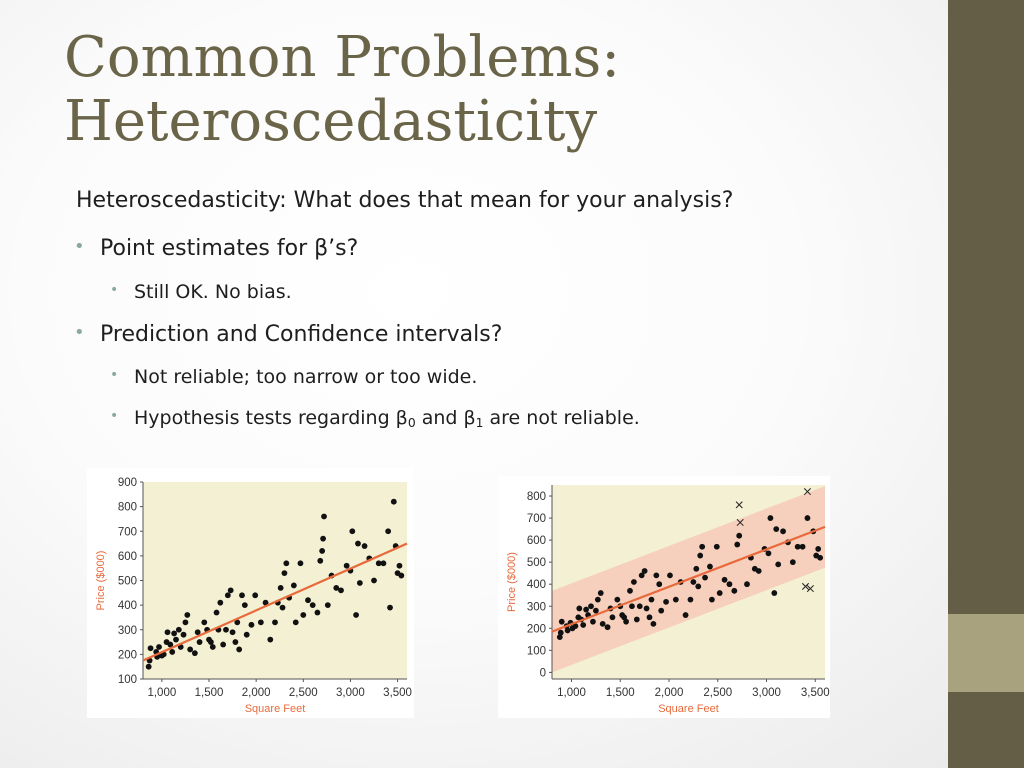 Image resolution: width=1024 pixels, height=768 pixels. I want to click on y-tick-label: 200, so click(127, 655).